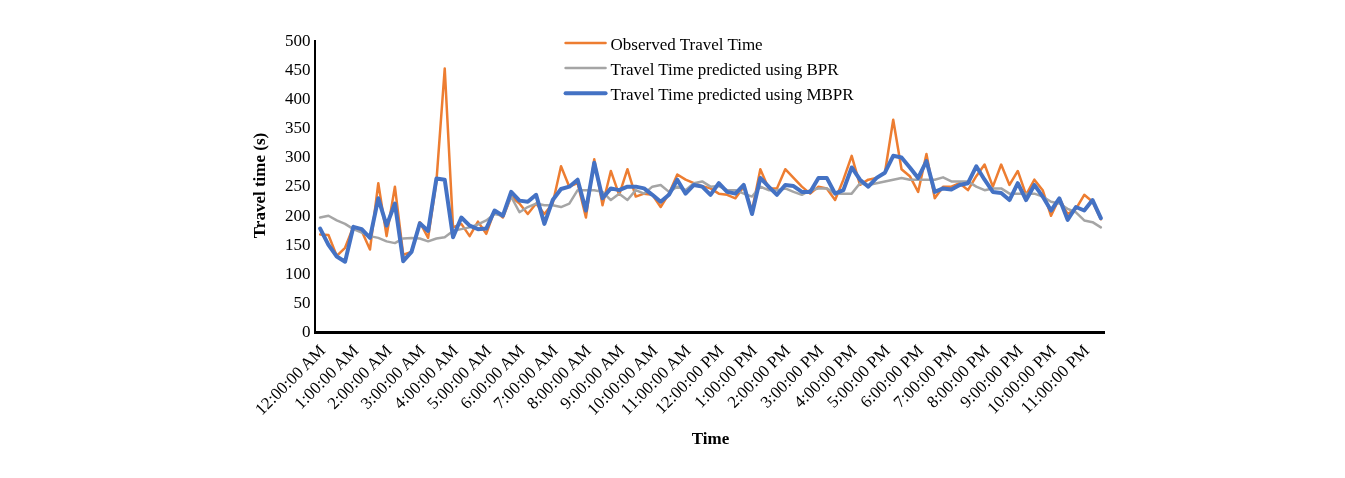 The image size is (1345, 478). What do you see at coordinates (298, 99) in the screenshot?
I see `y-tick-label: 400` at bounding box center [298, 99].